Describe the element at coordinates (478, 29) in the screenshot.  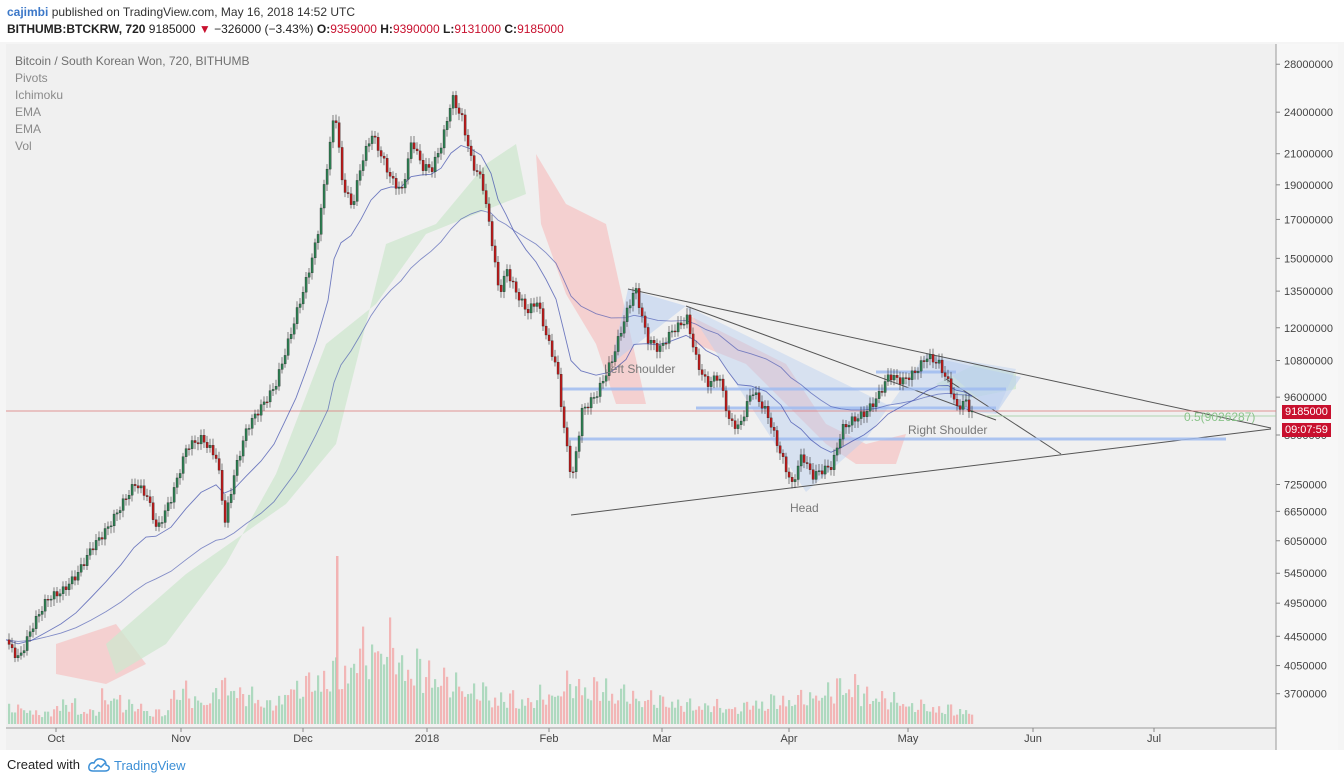
I see `low-value: 9131000` at that location.